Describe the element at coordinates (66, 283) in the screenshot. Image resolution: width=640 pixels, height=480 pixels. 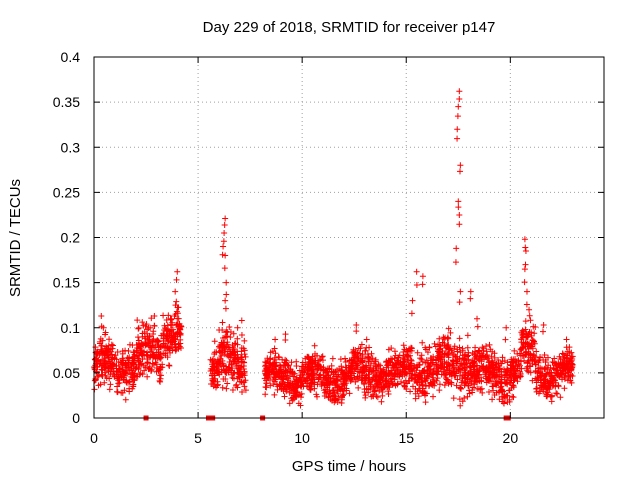
I see `y-tick-label: 0.15` at that location.